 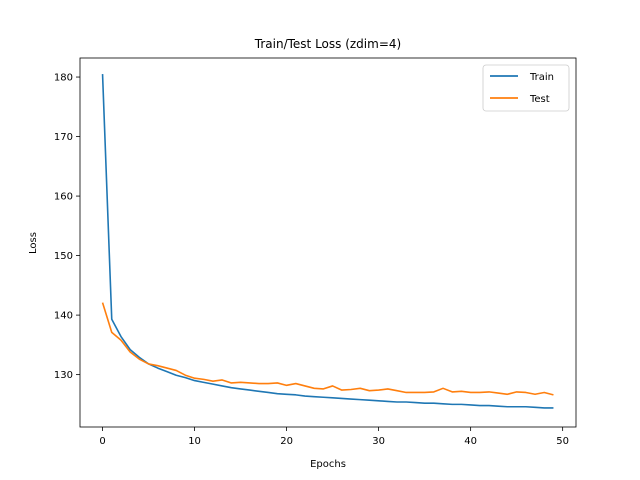 What do you see at coordinates (328, 464) in the screenshot?
I see `x-axis-label: Epochs` at bounding box center [328, 464].